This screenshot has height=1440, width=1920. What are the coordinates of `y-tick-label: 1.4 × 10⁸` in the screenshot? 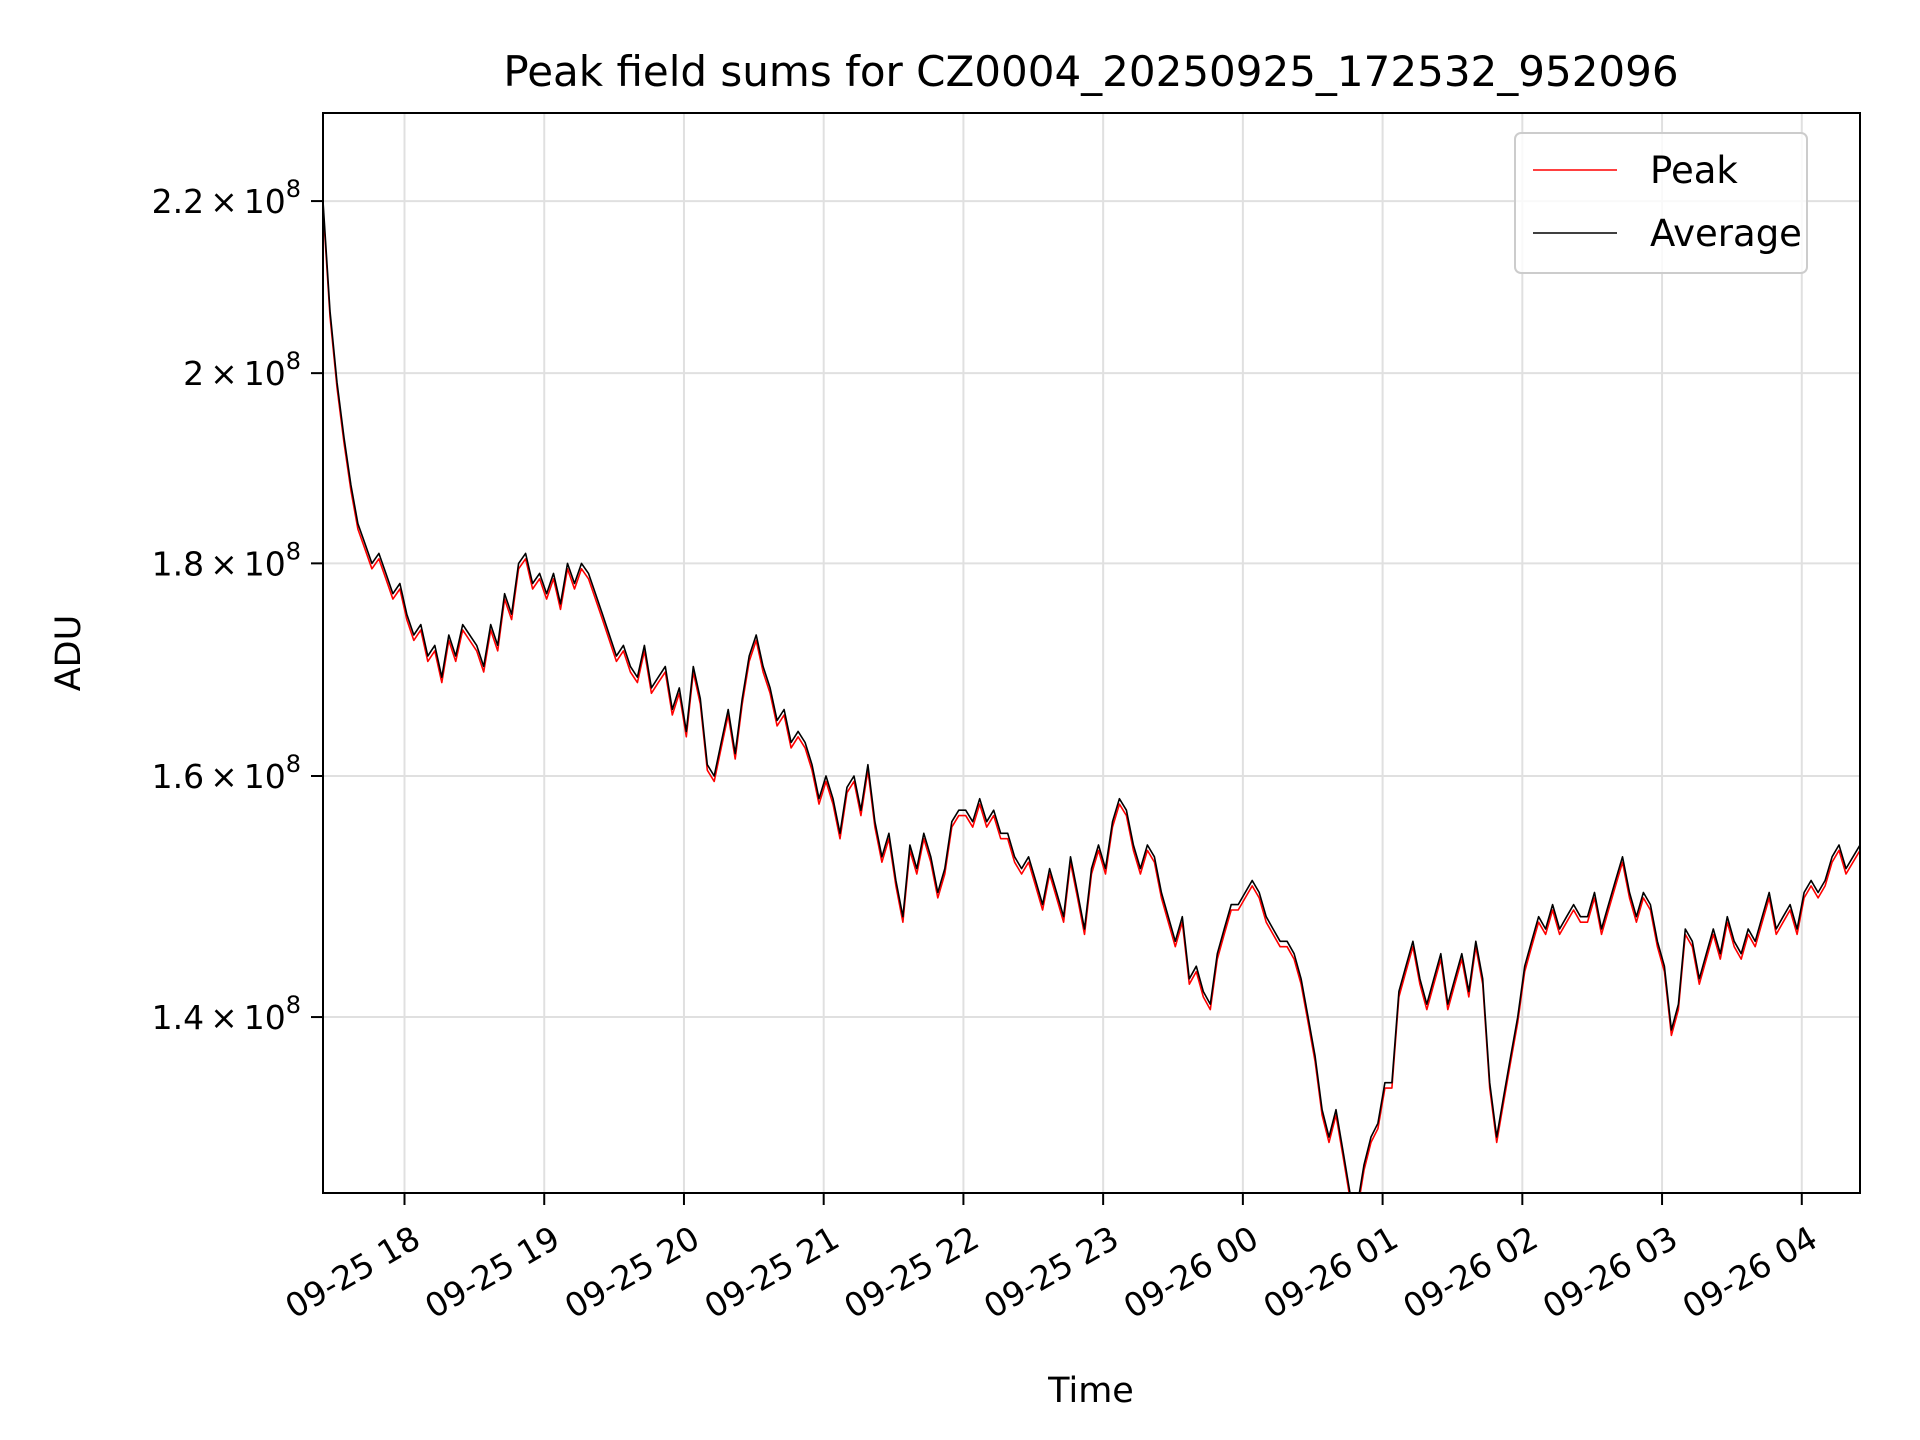 It's located at (226, 1014).